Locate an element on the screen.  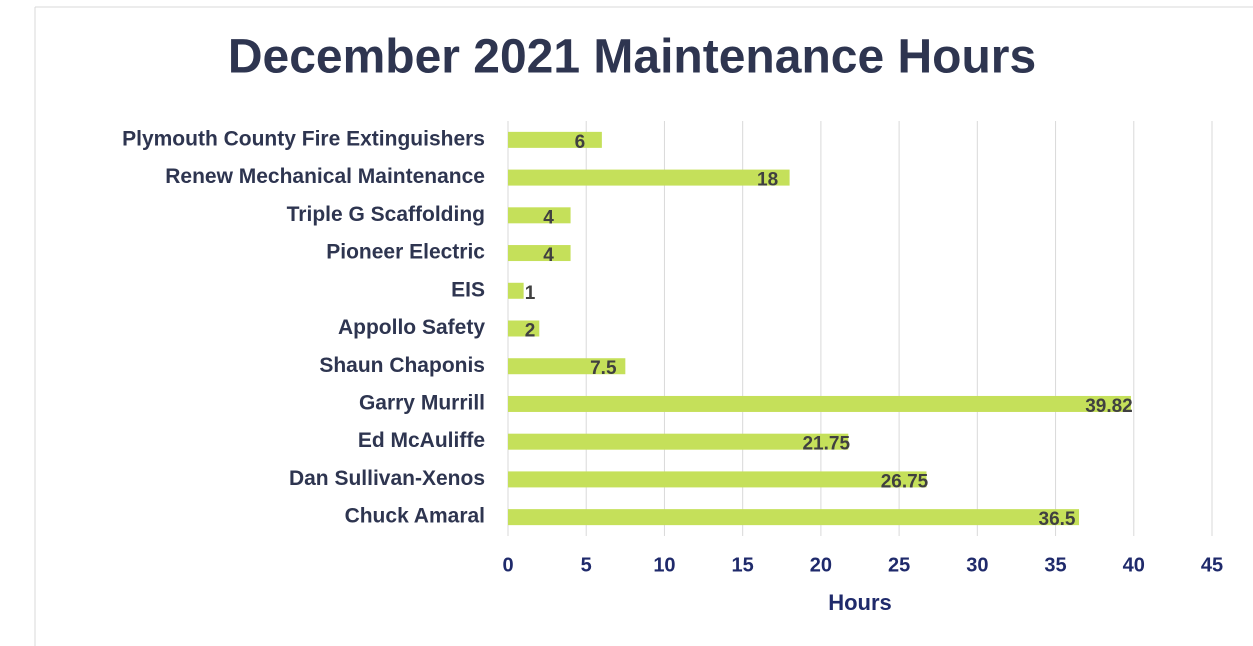
x-tick-label: 30 is located at coordinates (977, 565).